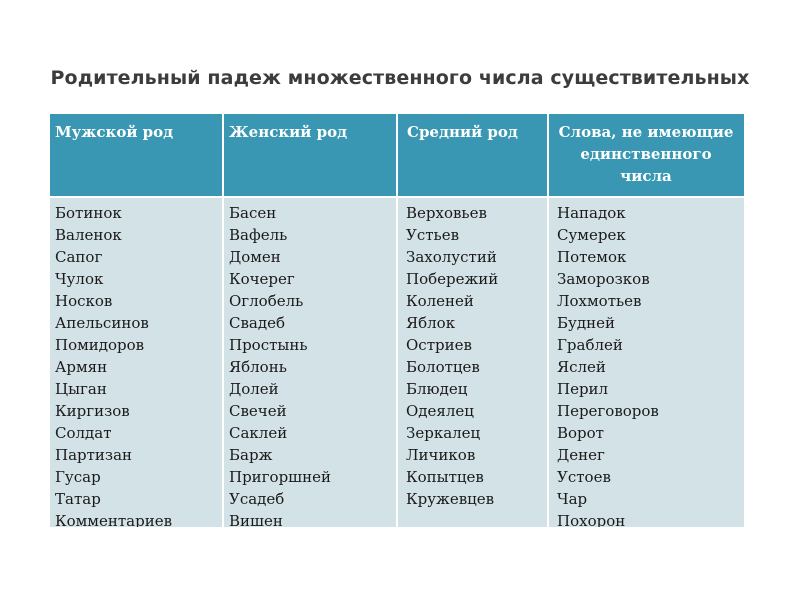 The width and height of the screenshot is (800, 600). What do you see at coordinates (431, 323) in the screenshot?
I see `list-item: Яблок` at bounding box center [431, 323].